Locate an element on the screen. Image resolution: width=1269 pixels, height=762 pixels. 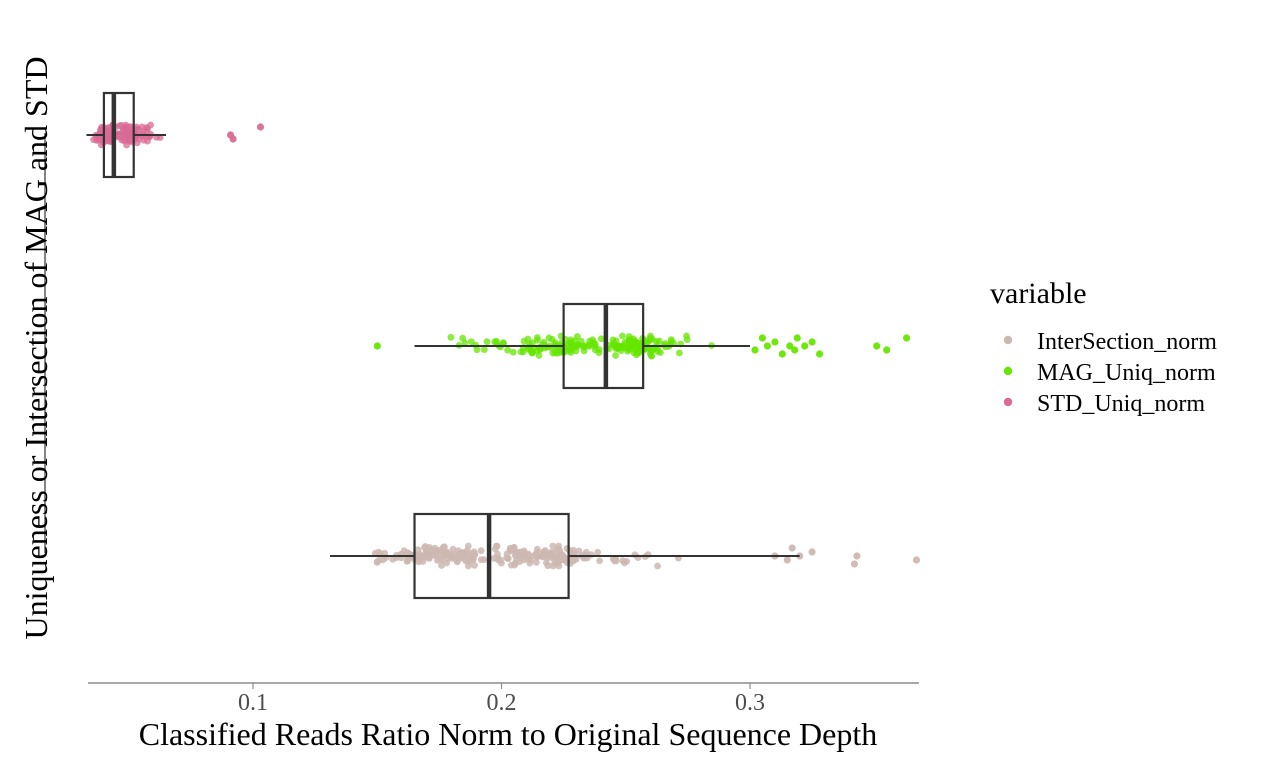
box-STD_Uniq_norm is located at coordinates (126, 135).